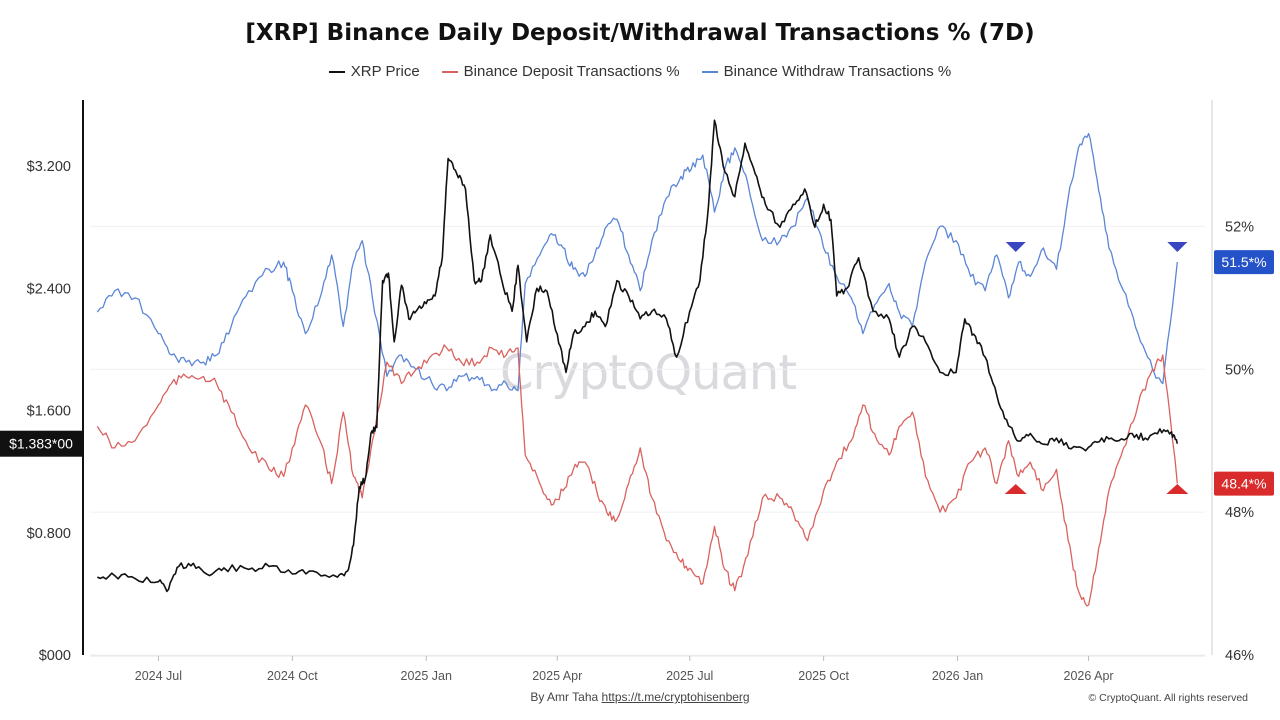  I want to click on current-badge-label-0: 51.5*%, so click(1243, 262).